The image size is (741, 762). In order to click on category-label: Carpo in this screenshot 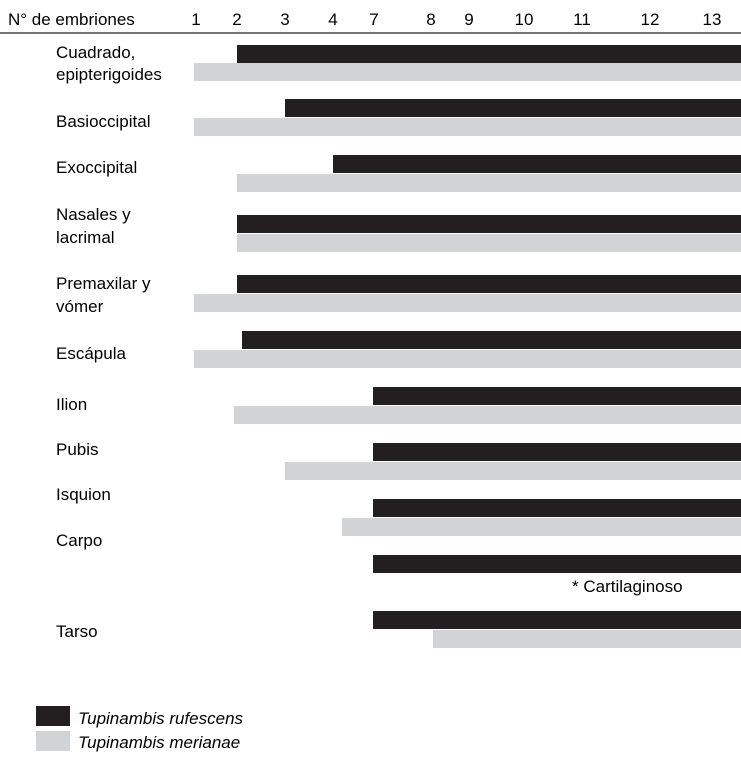, I will do `click(79, 540)`.